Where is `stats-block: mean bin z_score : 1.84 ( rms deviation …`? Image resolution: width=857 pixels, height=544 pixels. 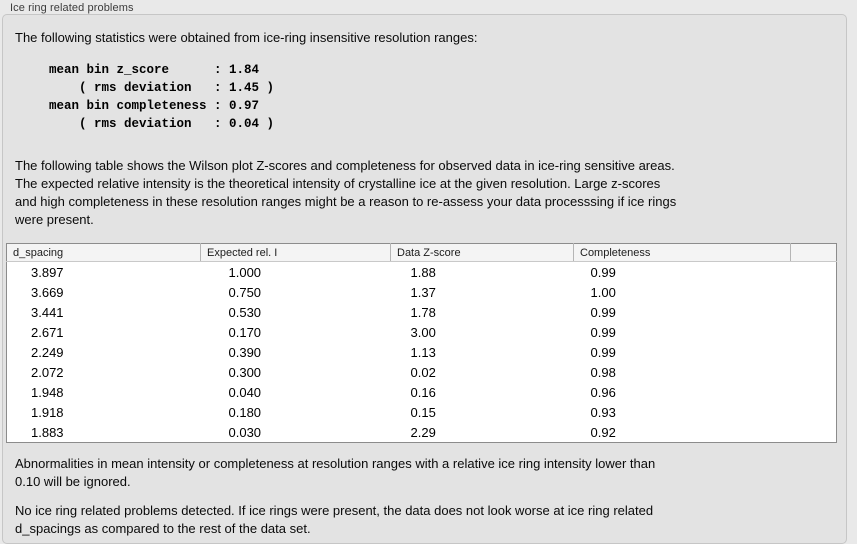
stats-block: mean bin z_score : 1.84 ( rms deviation … is located at coordinates (162, 97).